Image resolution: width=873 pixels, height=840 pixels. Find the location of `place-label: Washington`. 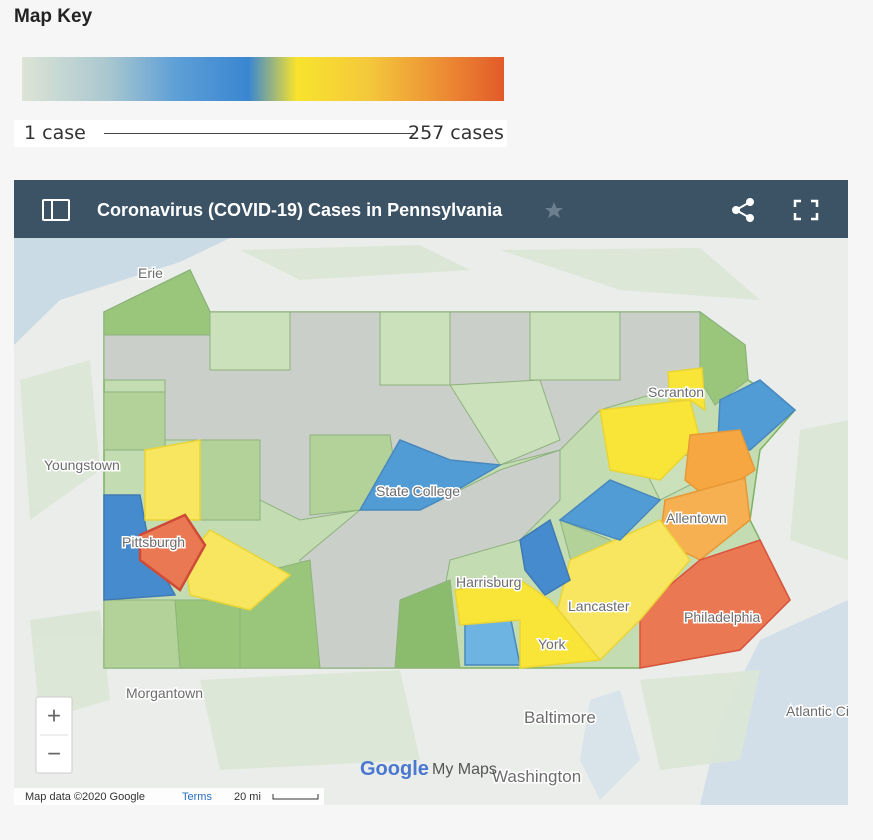

place-label: Washington is located at coordinates (536, 776).